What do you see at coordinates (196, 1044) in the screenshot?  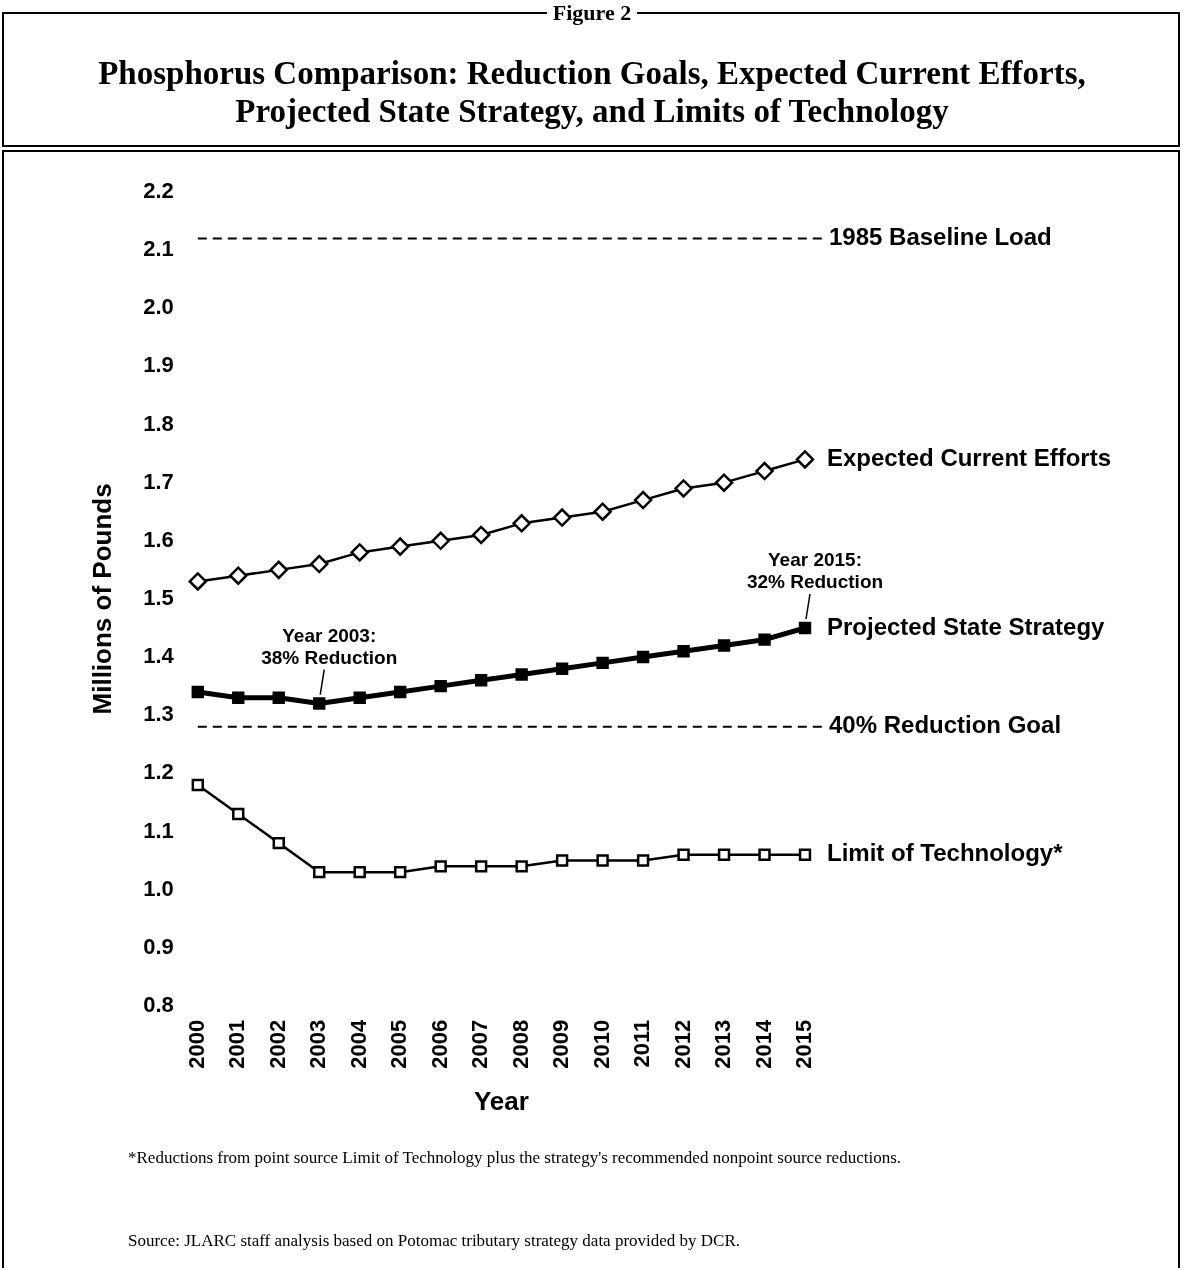 I see `x-tick-label: 2000` at bounding box center [196, 1044].